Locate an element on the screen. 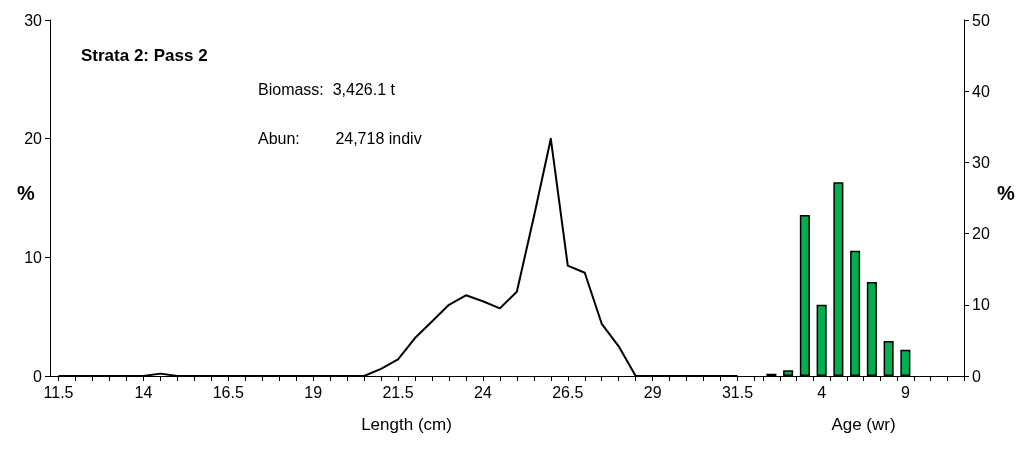 This screenshot has width=1029, height=450. annotation: Abun: 24,718 indiv is located at coordinates (340, 138).